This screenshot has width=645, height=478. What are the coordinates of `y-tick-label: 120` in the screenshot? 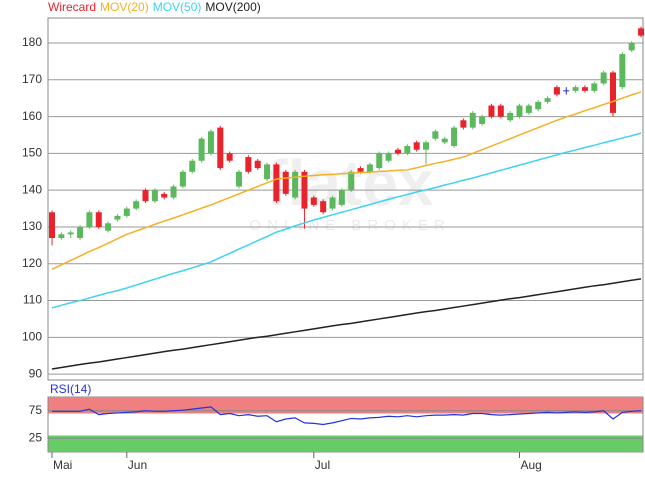 It's located at (32, 263).